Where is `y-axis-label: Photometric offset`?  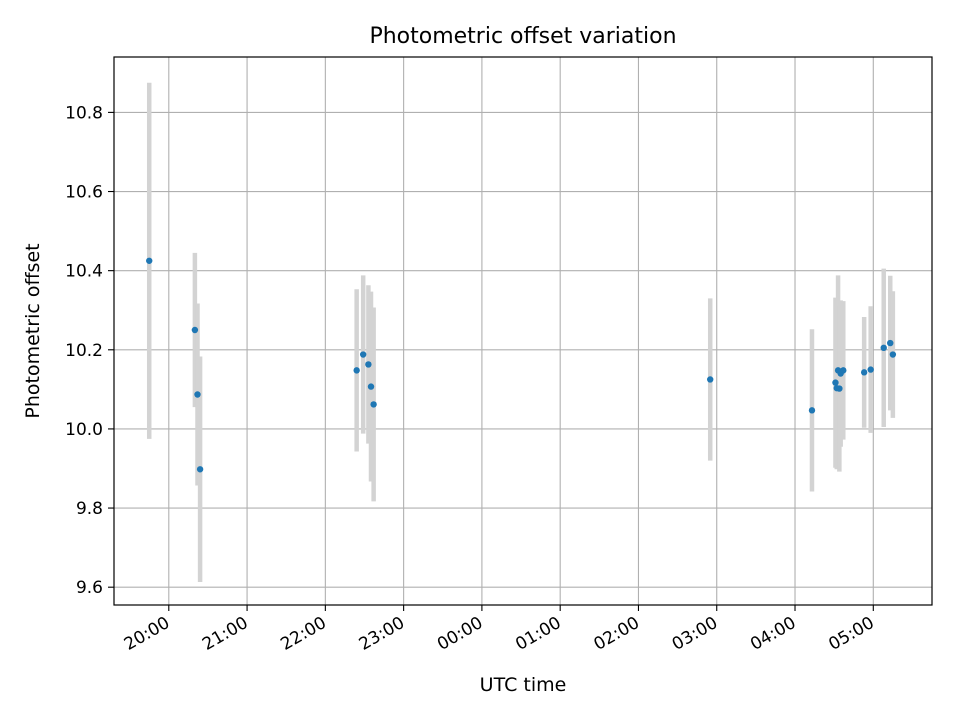
y-axis-label: Photometric offset is located at coordinates (33, 330).